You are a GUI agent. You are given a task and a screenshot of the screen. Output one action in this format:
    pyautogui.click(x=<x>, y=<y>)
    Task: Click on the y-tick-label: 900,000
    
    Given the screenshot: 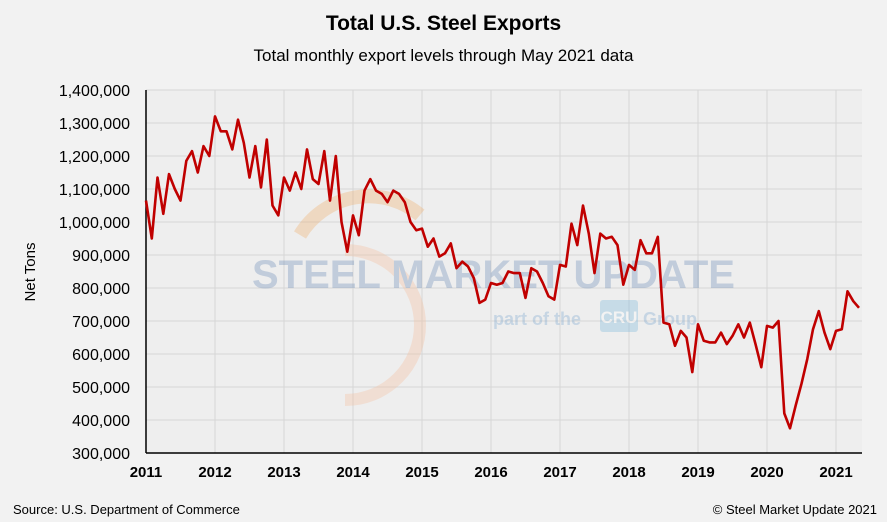 What is the action you would take?
    pyautogui.click(x=101, y=256)
    